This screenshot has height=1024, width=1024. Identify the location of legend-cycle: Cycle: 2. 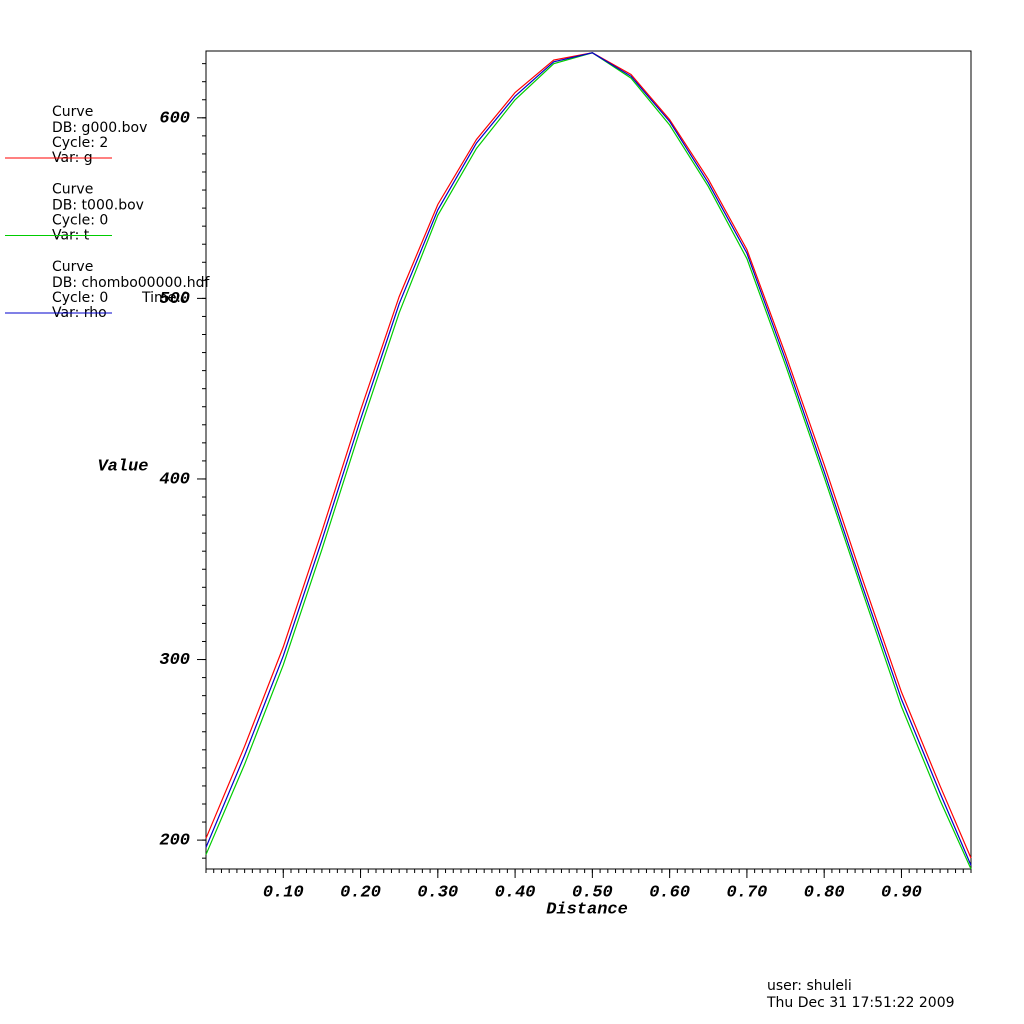
(80, 143).